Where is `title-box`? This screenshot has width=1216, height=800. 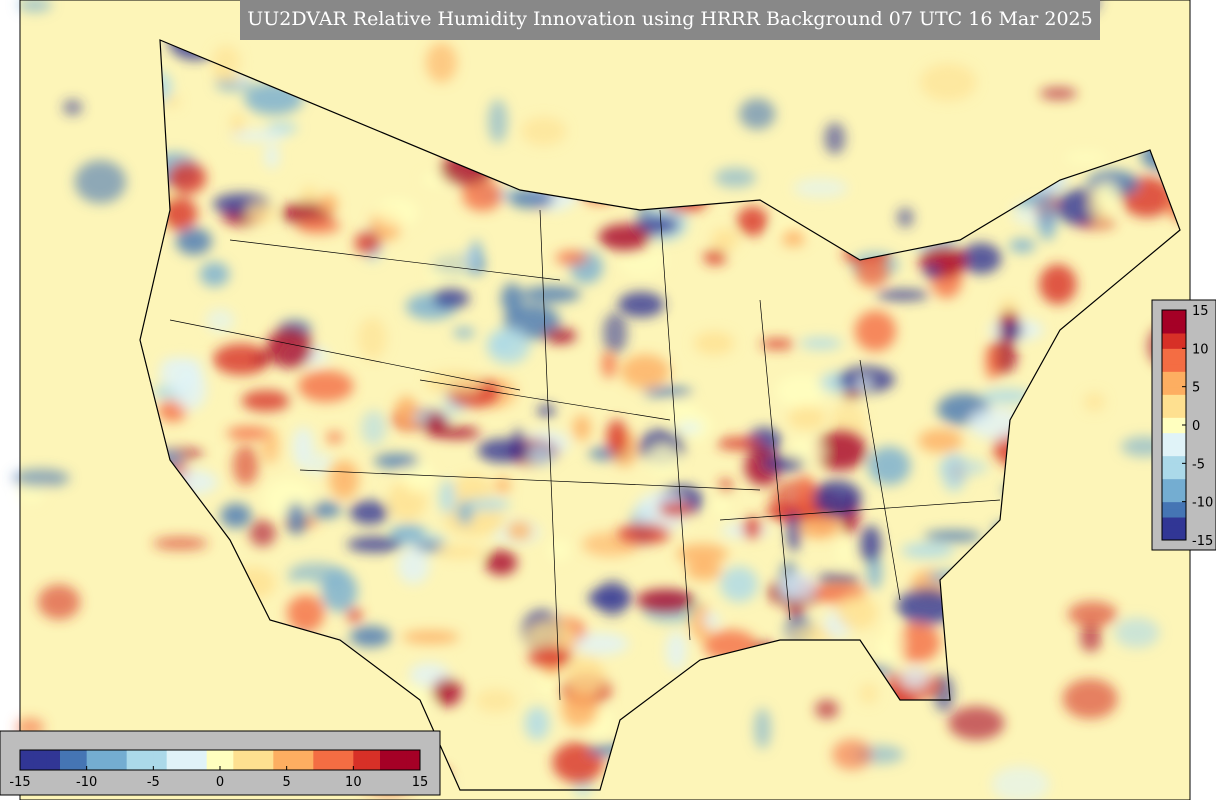 title-box is located at coordinates (670, 20).